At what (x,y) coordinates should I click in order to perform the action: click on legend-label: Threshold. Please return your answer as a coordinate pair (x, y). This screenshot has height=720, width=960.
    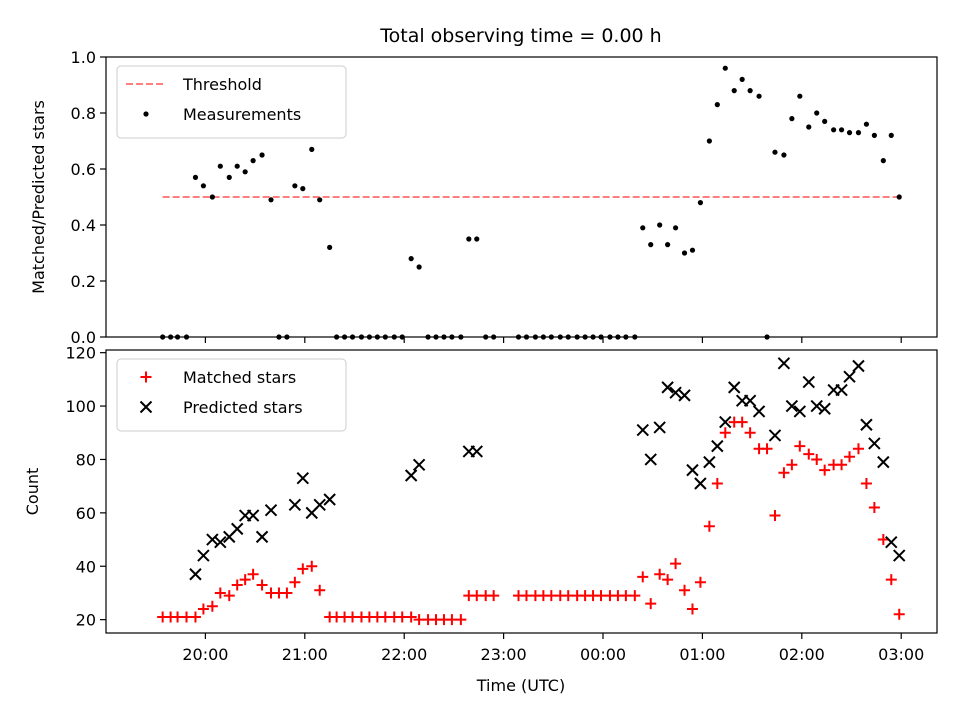
    Looking at the image, I should click on (222, 84).